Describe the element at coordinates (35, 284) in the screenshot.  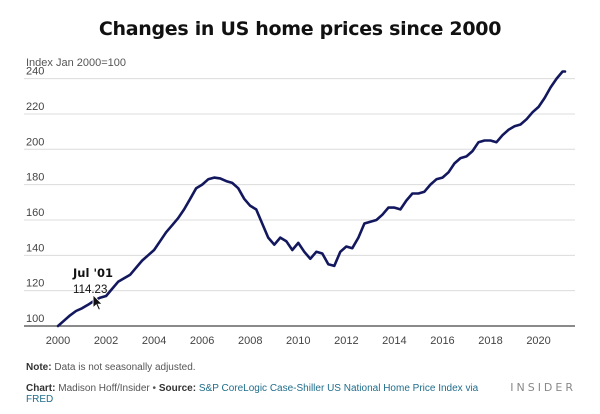
I see `y-tick-label: 120` at that location.